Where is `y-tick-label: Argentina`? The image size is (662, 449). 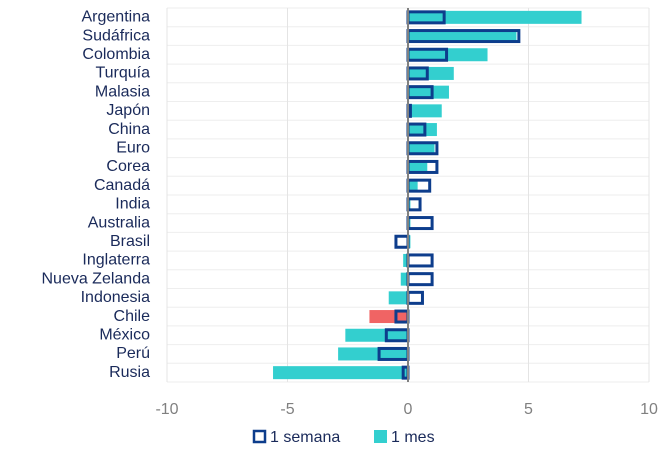 y-tick-label: Argentina is located at coordinates (116, 17).